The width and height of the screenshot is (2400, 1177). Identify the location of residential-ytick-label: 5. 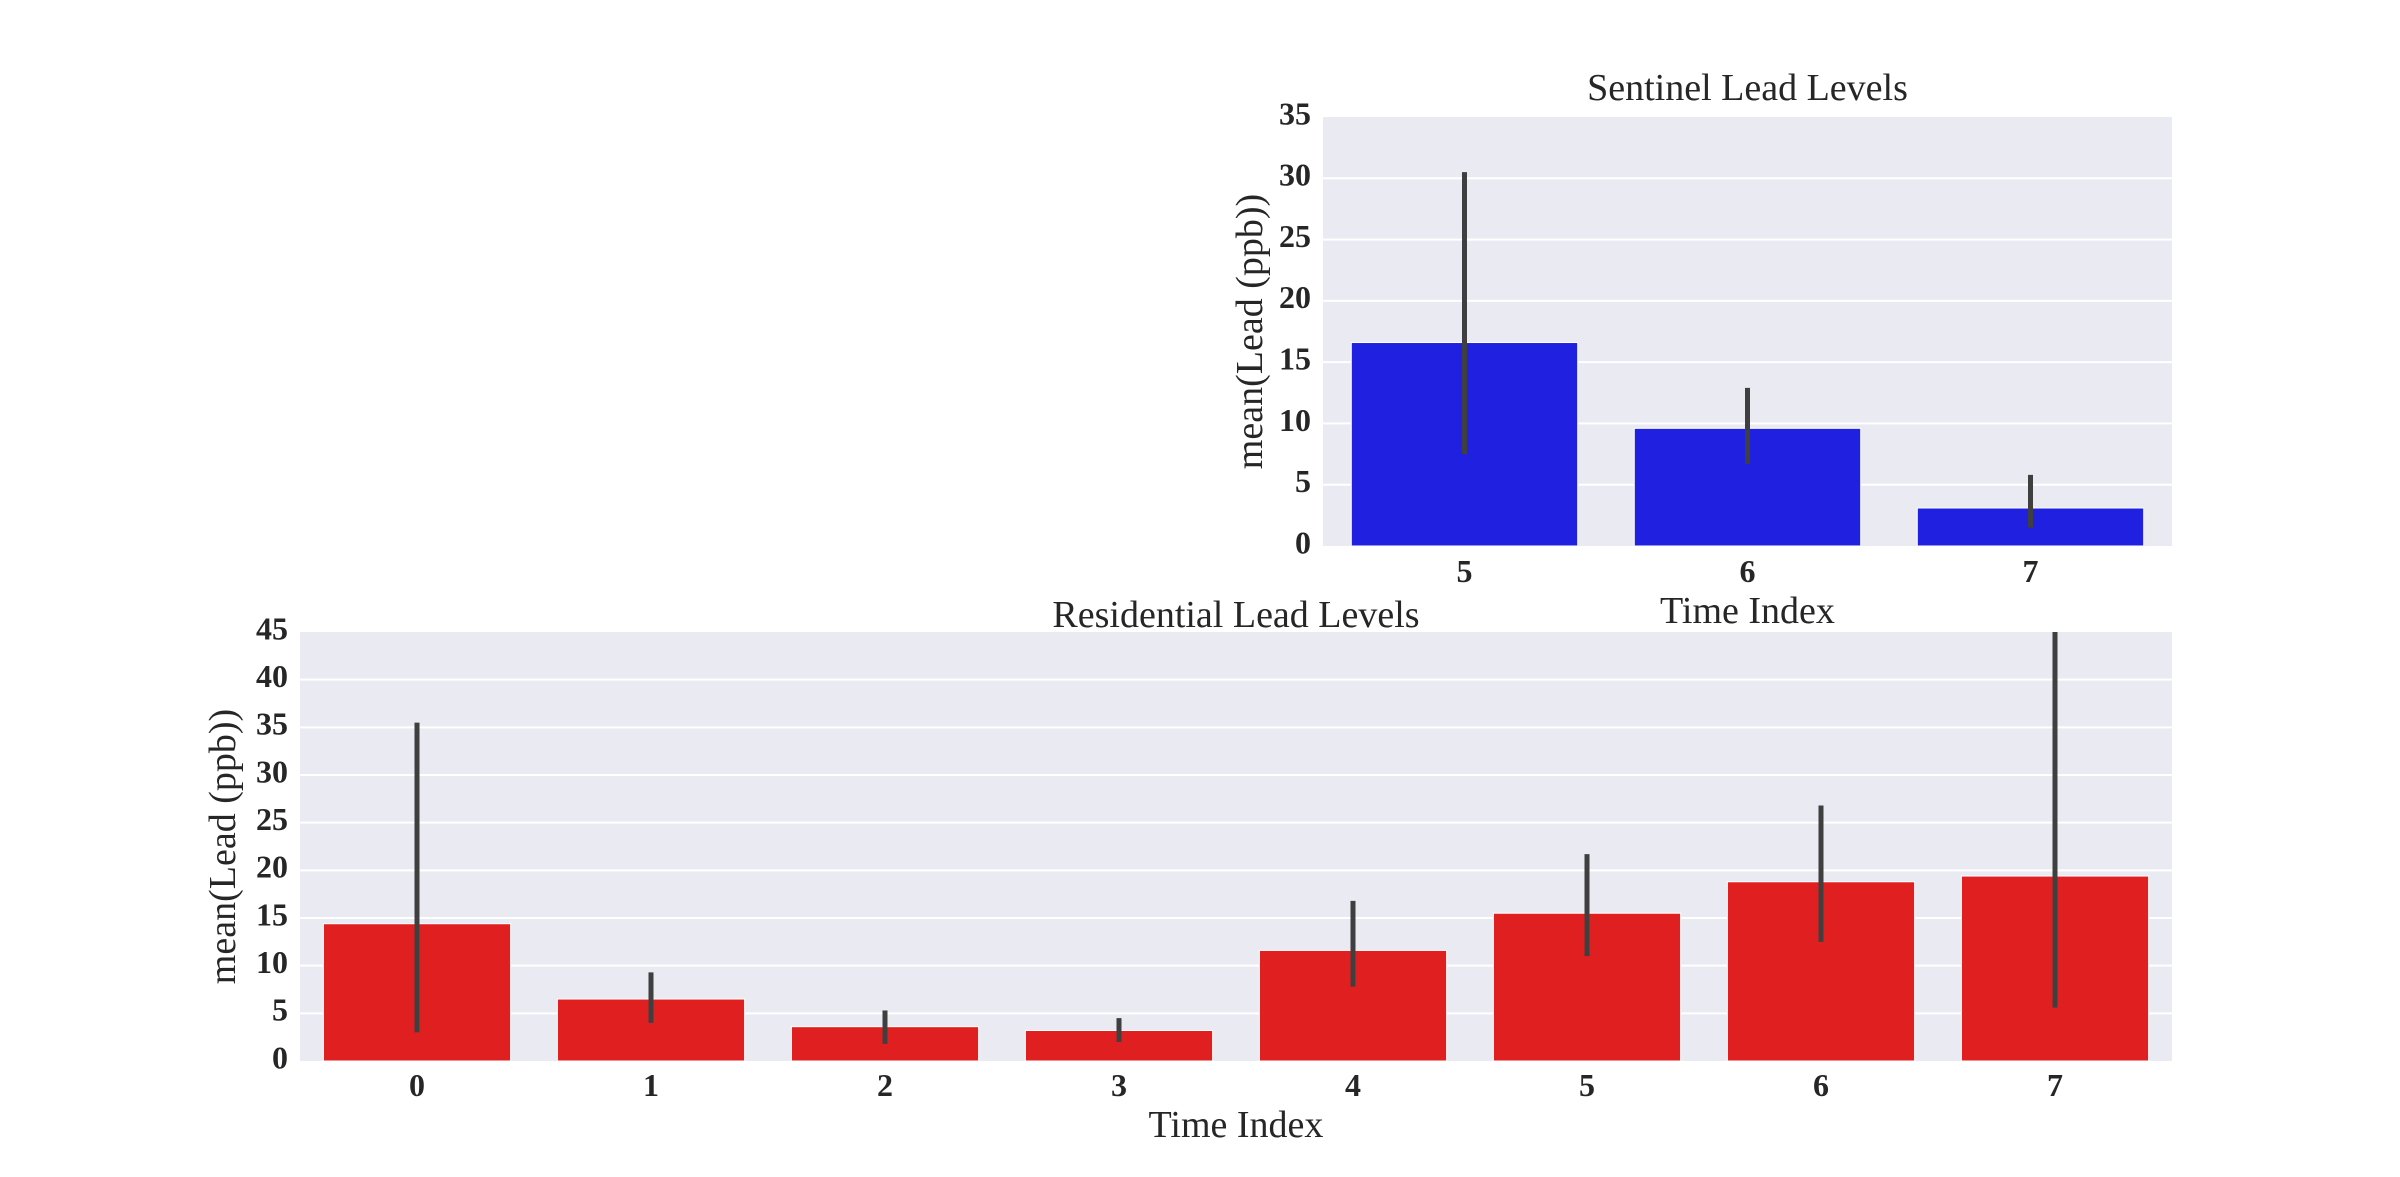
(280, 1010).